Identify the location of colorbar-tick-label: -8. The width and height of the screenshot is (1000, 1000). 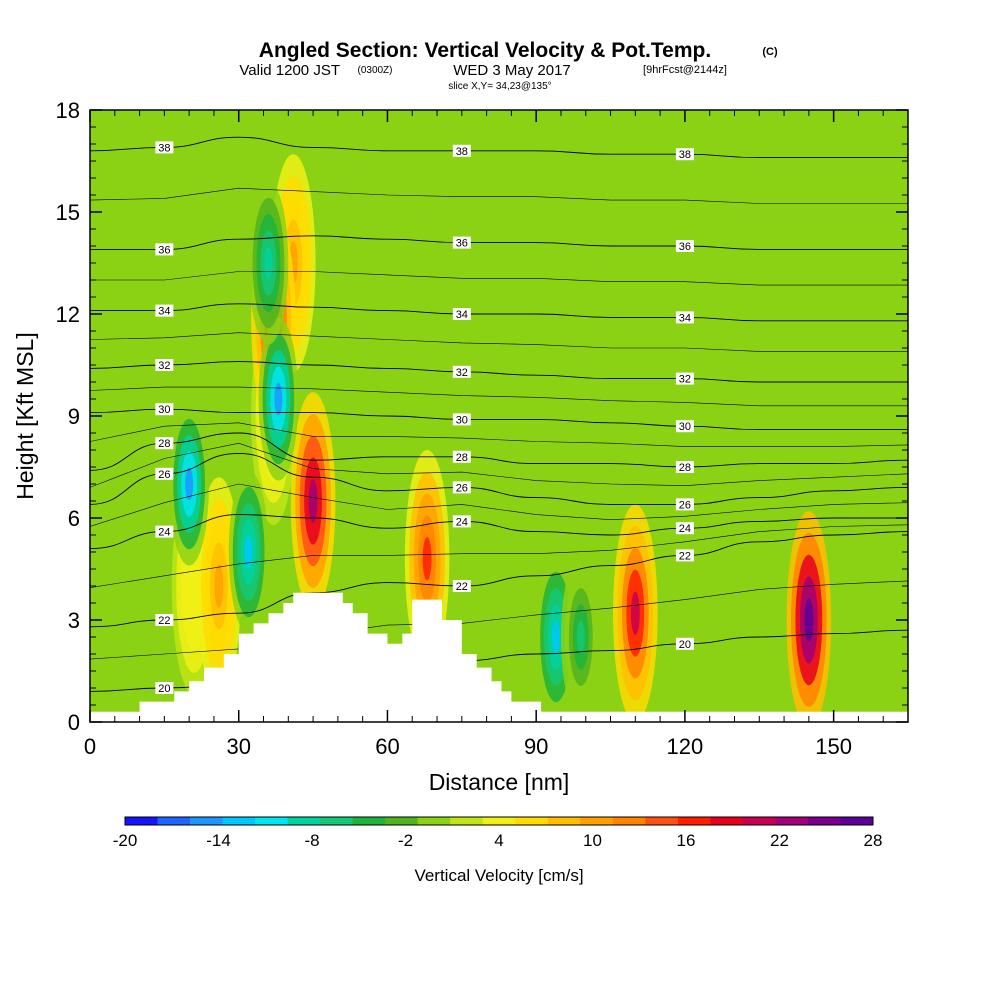
(311, 840).